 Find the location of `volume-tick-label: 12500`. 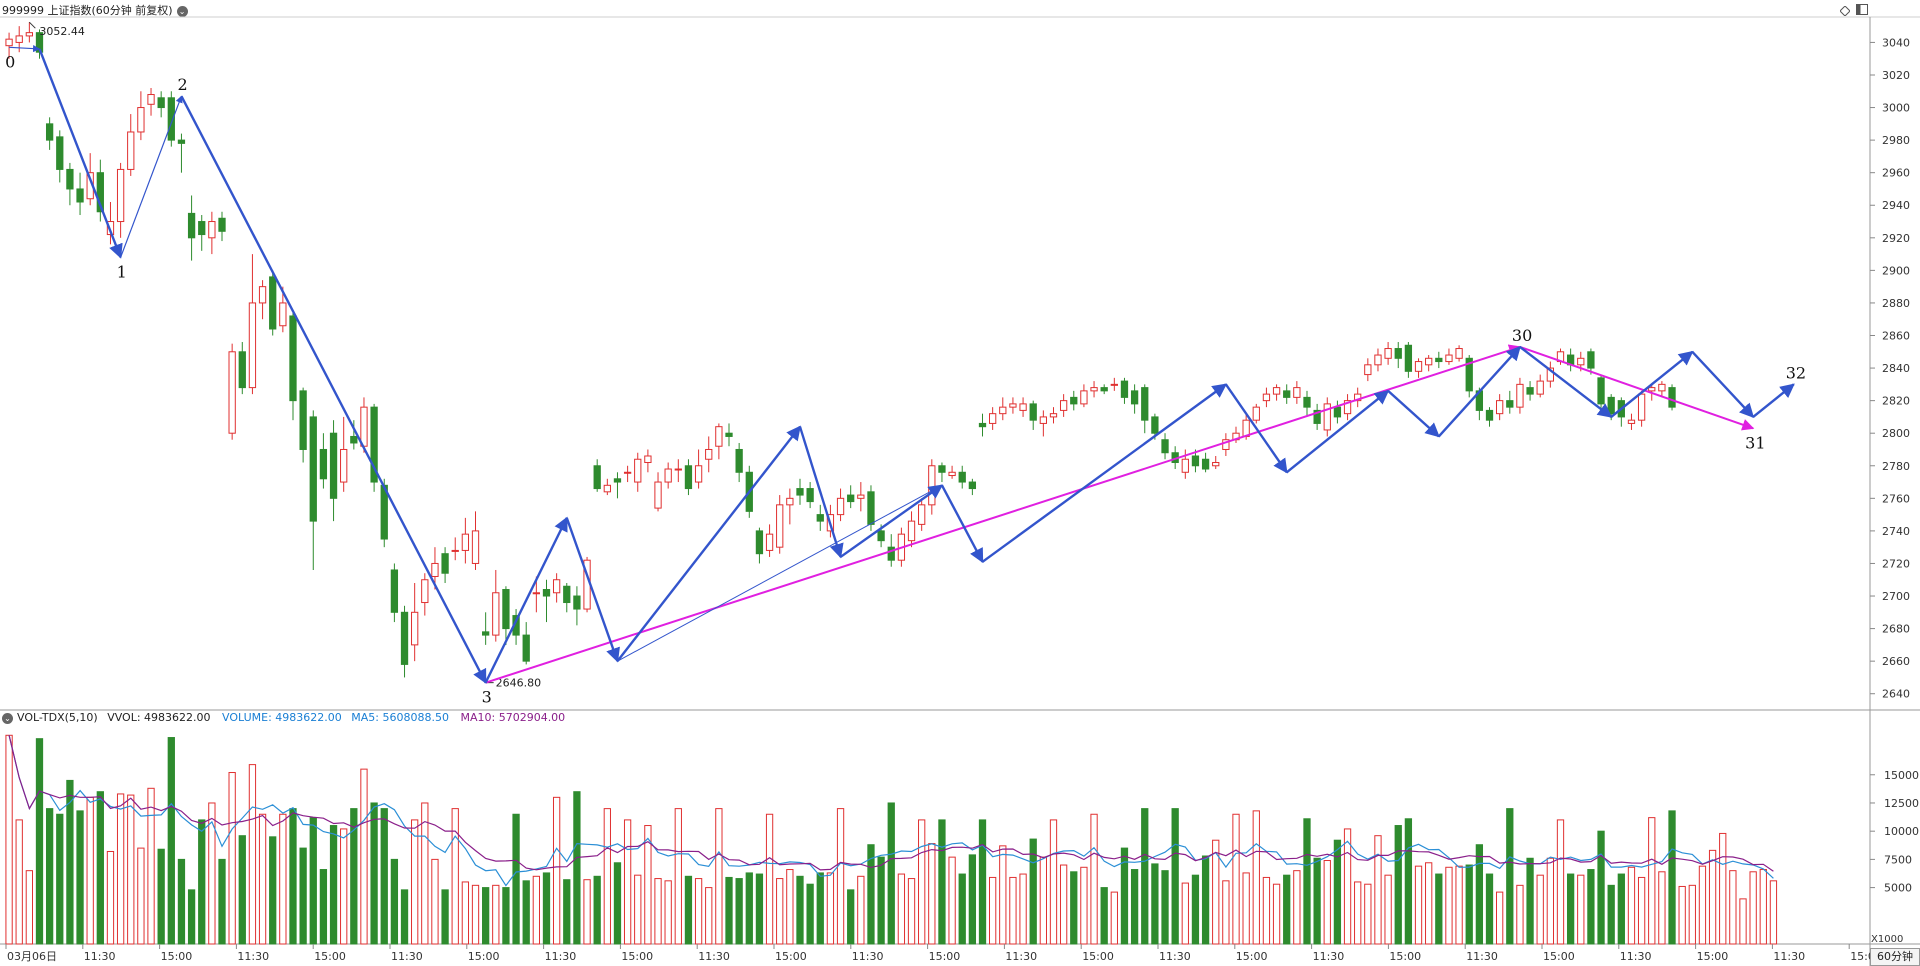

volume-tick-label: 12500 is located at coordinates (1901, 803).